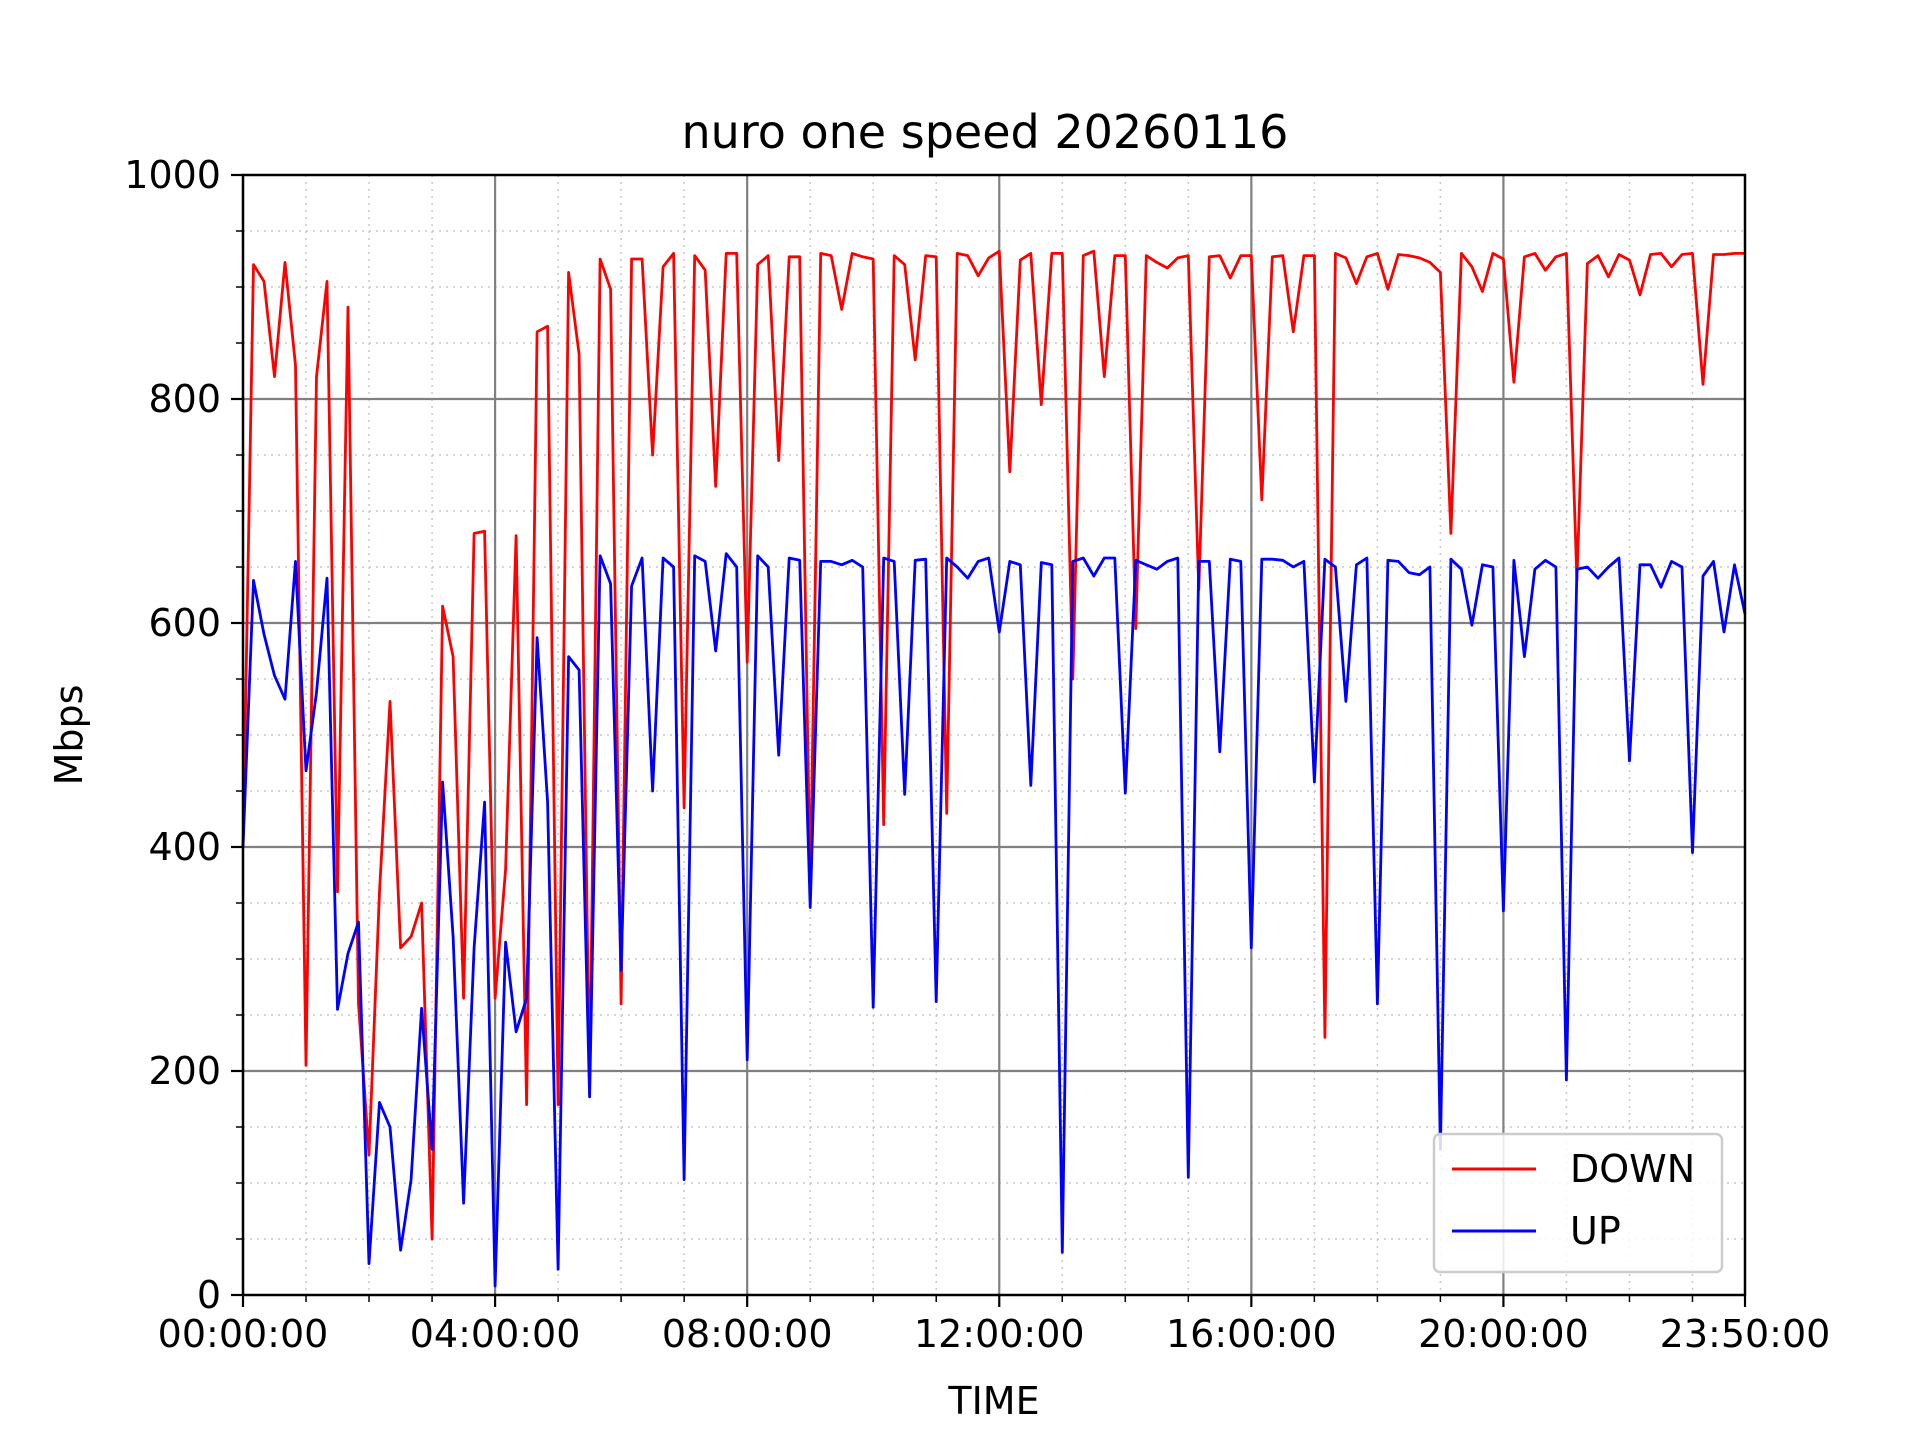 Image resolution: width=1920 pixels, height=1440 pixels. What do you see at coordinates (1595, 1231) in the screenshot?
I see `legend-label-up: UP` at bounding box center [1595, 1231].